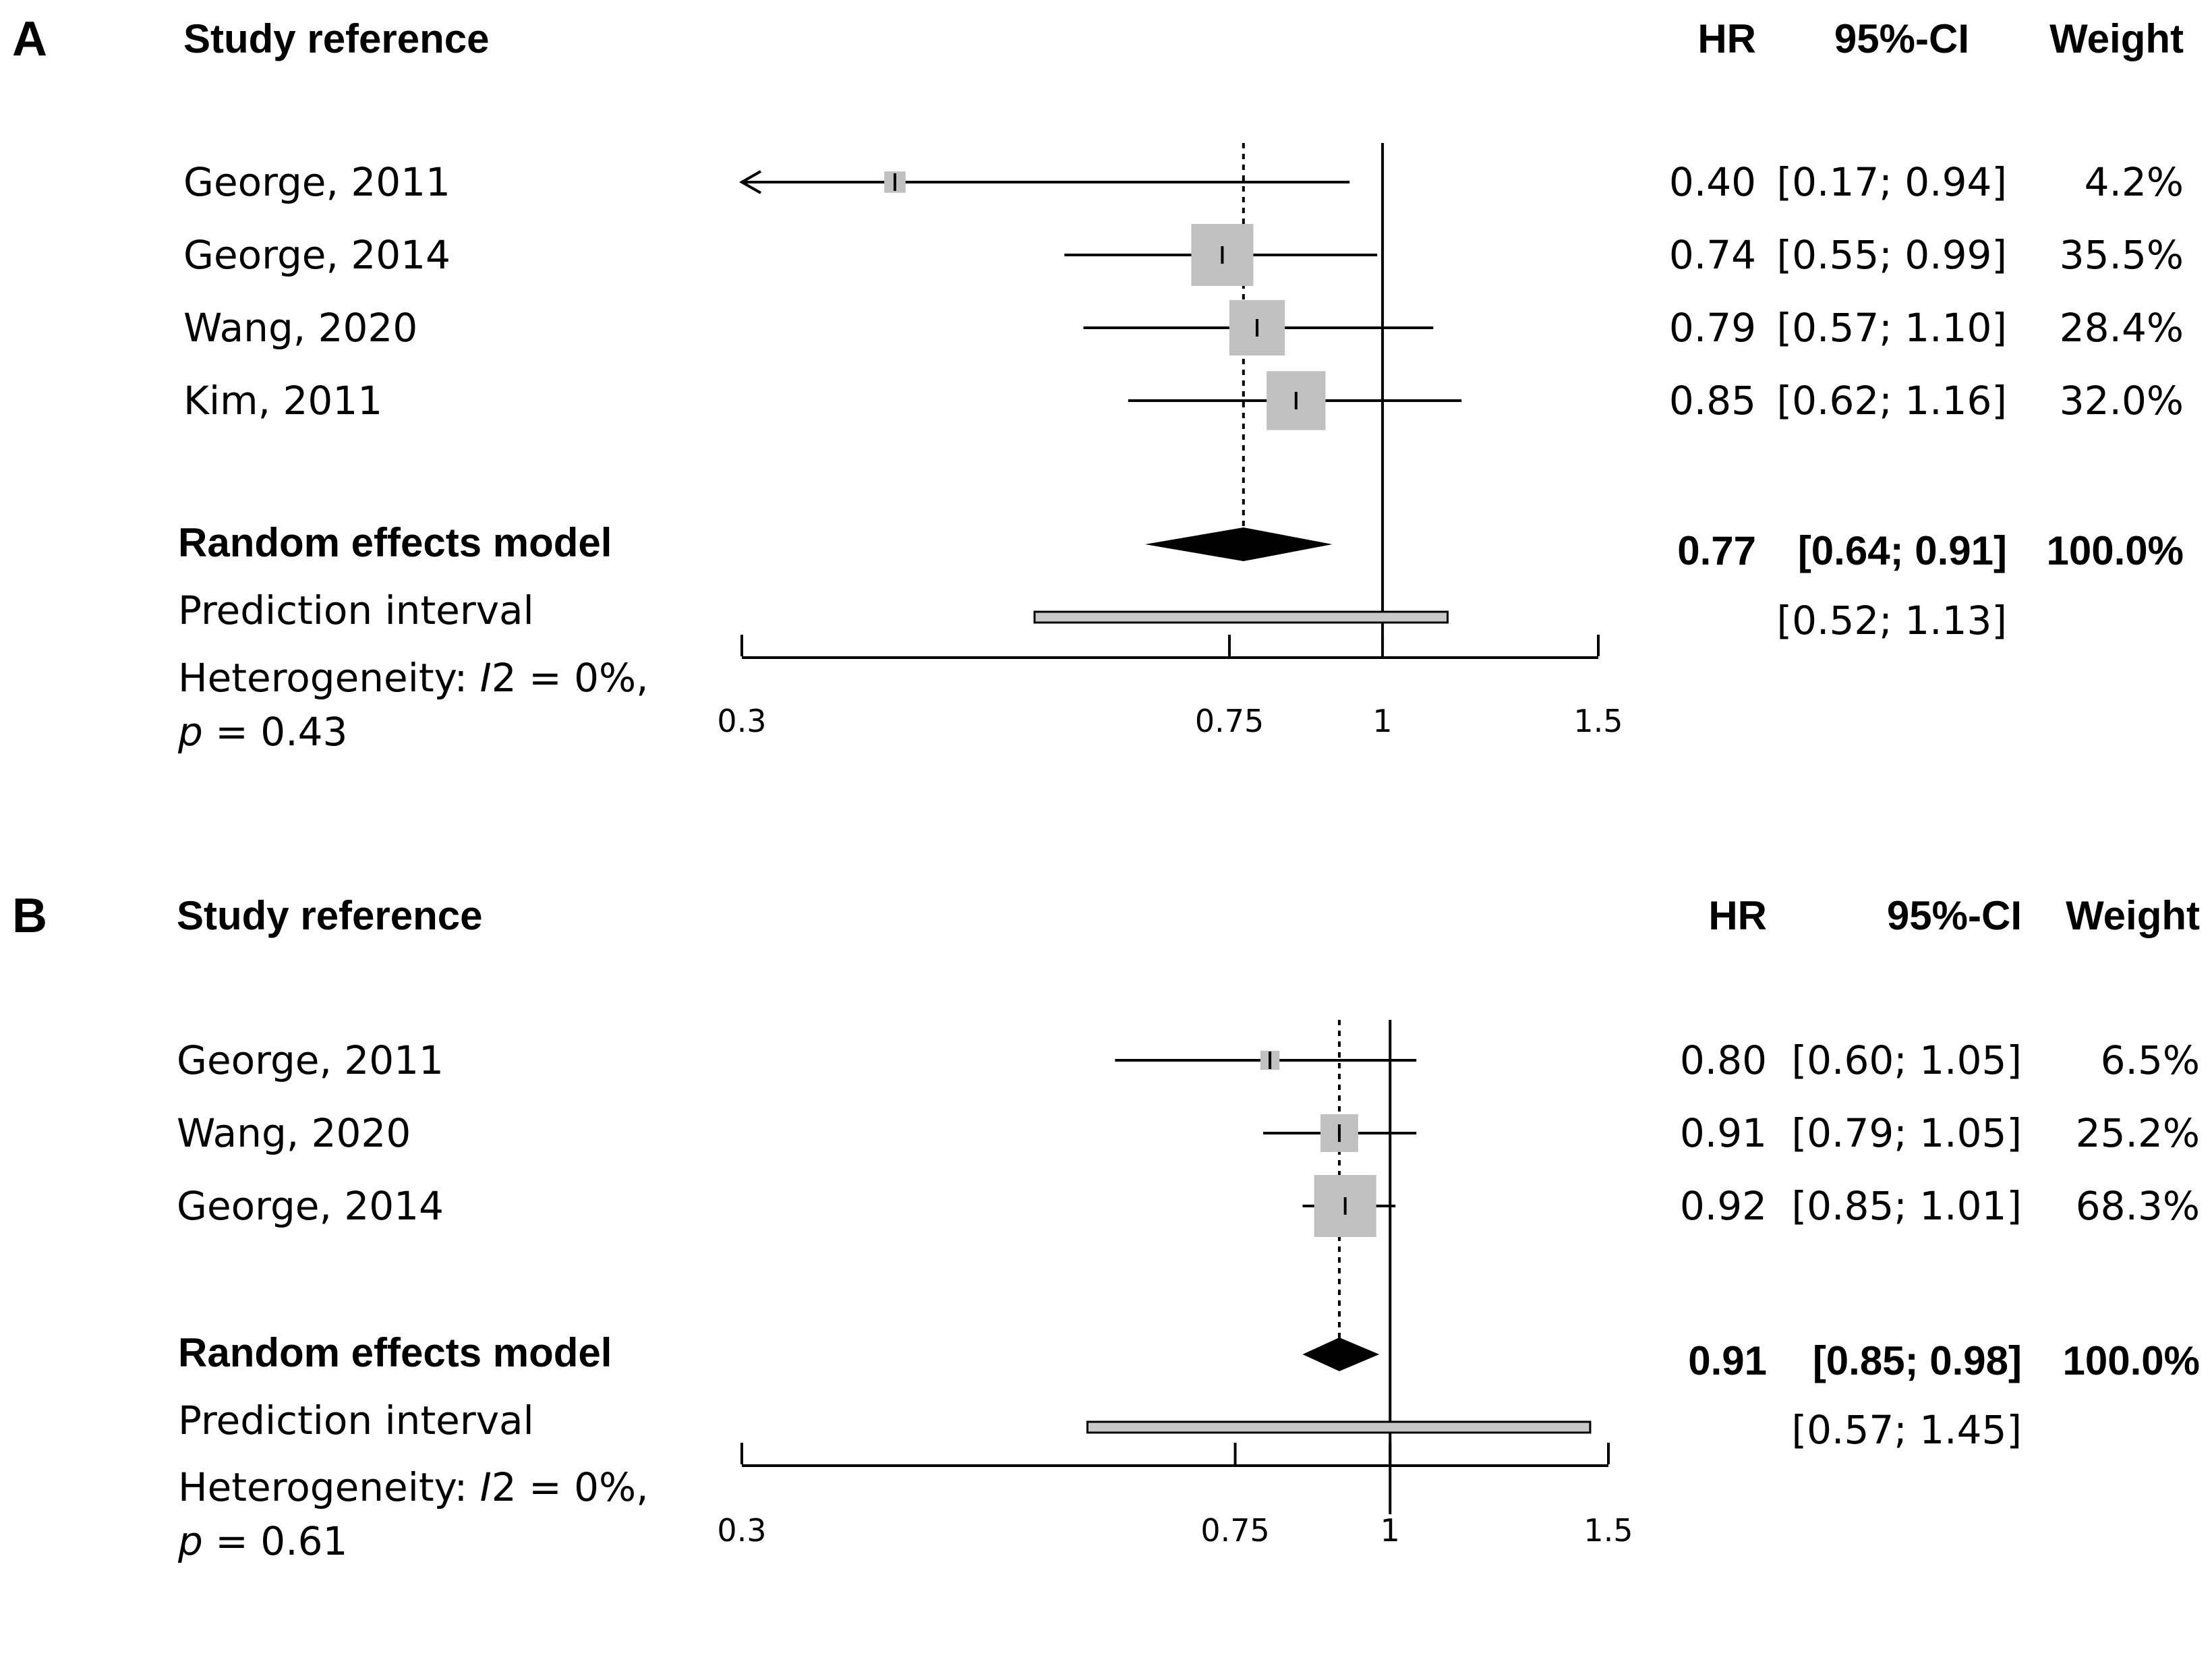 This screenshot has height=1668, width=2212. What do you see at coordinates (1907, 1133) in the screenshot?
I see `ci-value: [0.79; 1.05]` at bounding box center [1907, 1133].